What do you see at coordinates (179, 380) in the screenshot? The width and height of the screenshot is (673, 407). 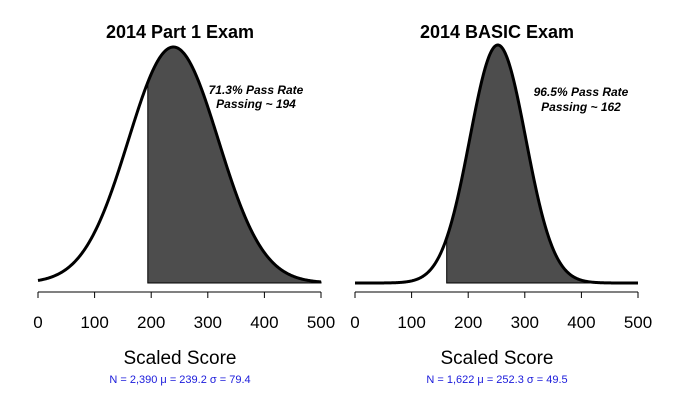 I see `summary-stats: N = 2,390 μ = 239.2 σ = 79.4` at bounding box center [179, 380].